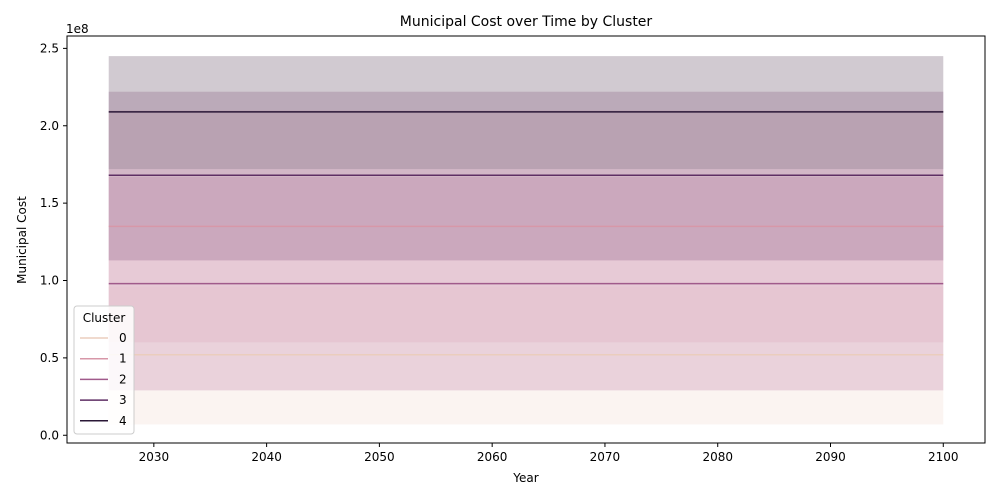 This screenshot has height=500, width=1000. Describe the element at coordinates (49, 358) in the screenshot. I see `y-tick-label: 0.5` at that location.